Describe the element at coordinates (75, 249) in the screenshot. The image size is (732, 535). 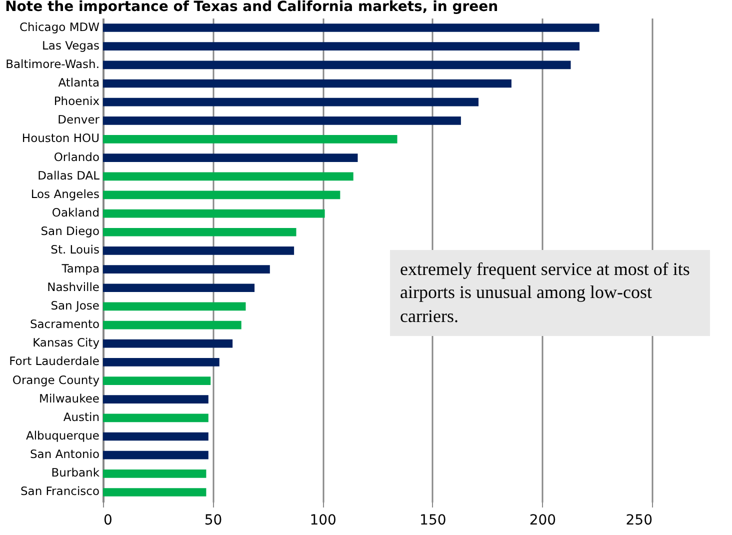
I see `y-tick-label: St. Louis` at that location.